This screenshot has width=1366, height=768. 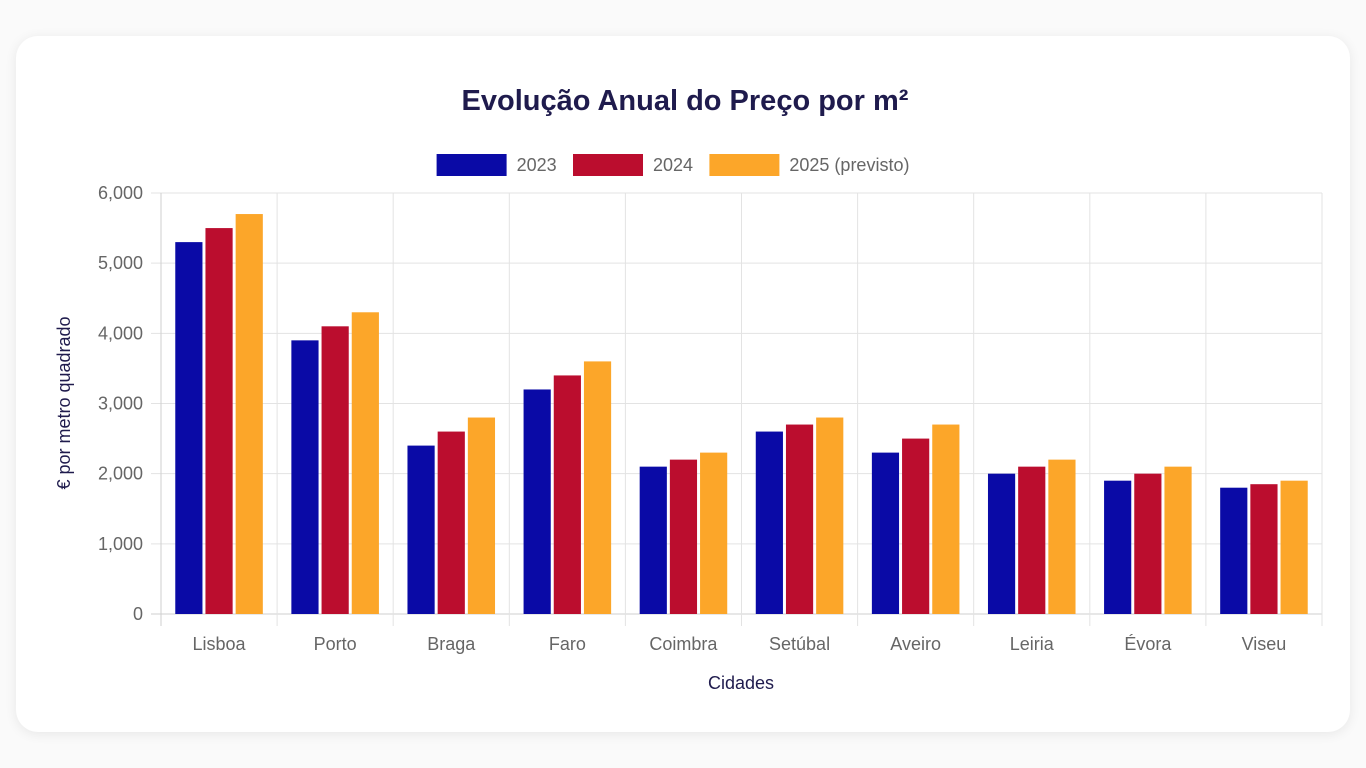 I want to click on x-tick-label: Coimbra, so click(x=683, y=644).